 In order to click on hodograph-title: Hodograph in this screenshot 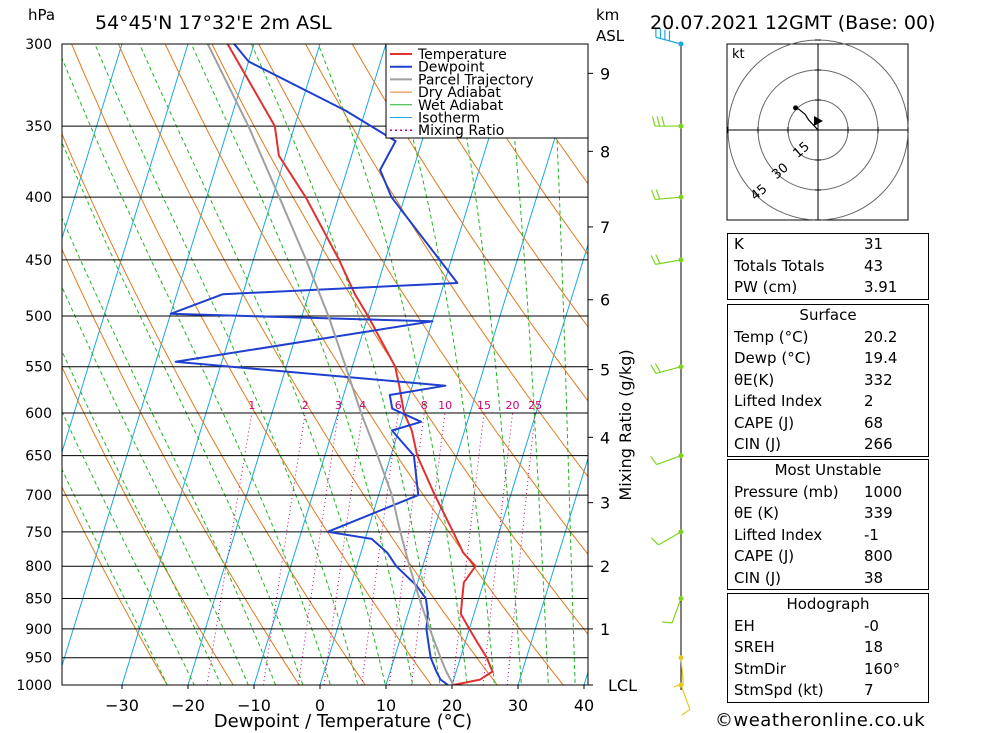, I will do `click(828, 604)`.